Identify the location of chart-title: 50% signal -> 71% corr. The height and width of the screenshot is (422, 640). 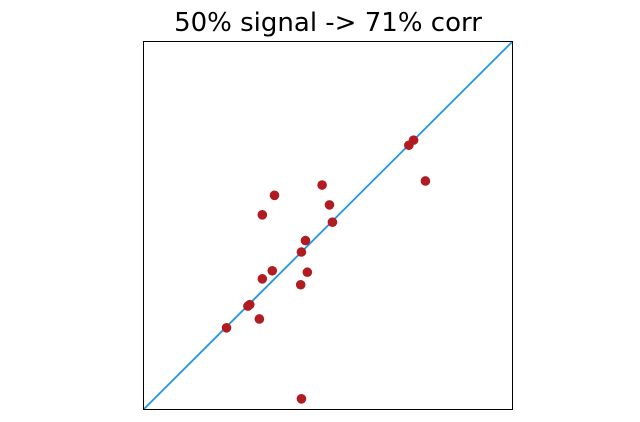
(328, 23).